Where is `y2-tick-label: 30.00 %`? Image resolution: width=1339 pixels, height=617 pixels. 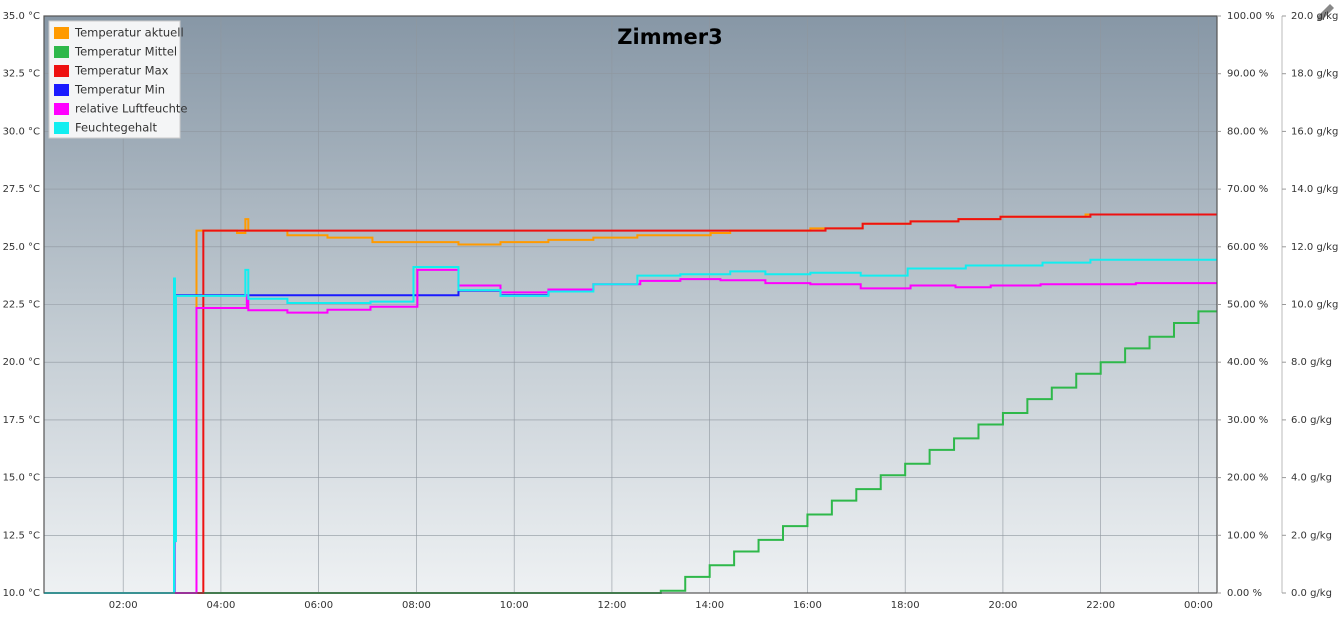
y2-tick-label: 30.00 % is located at coordinates (1247, 420).